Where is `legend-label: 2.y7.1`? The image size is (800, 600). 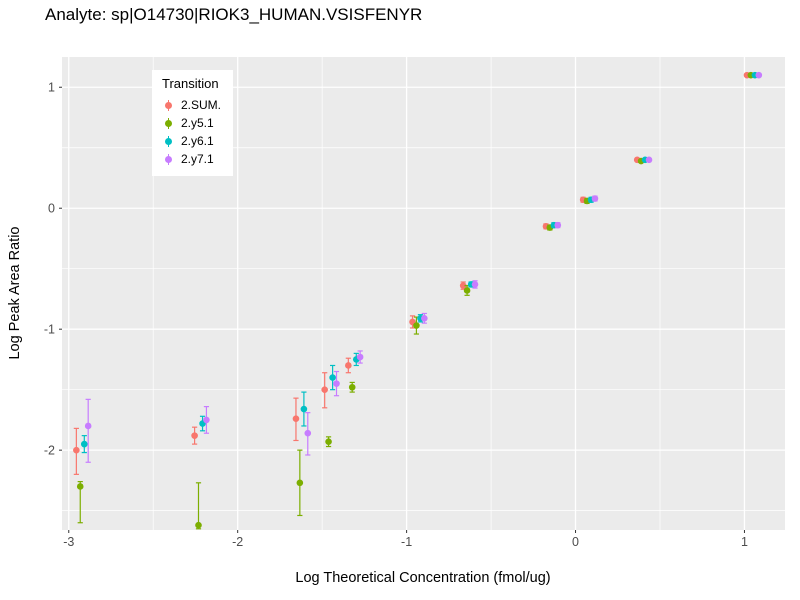 legend-label: 2.y7.1 is located at coordinates (197, 159).